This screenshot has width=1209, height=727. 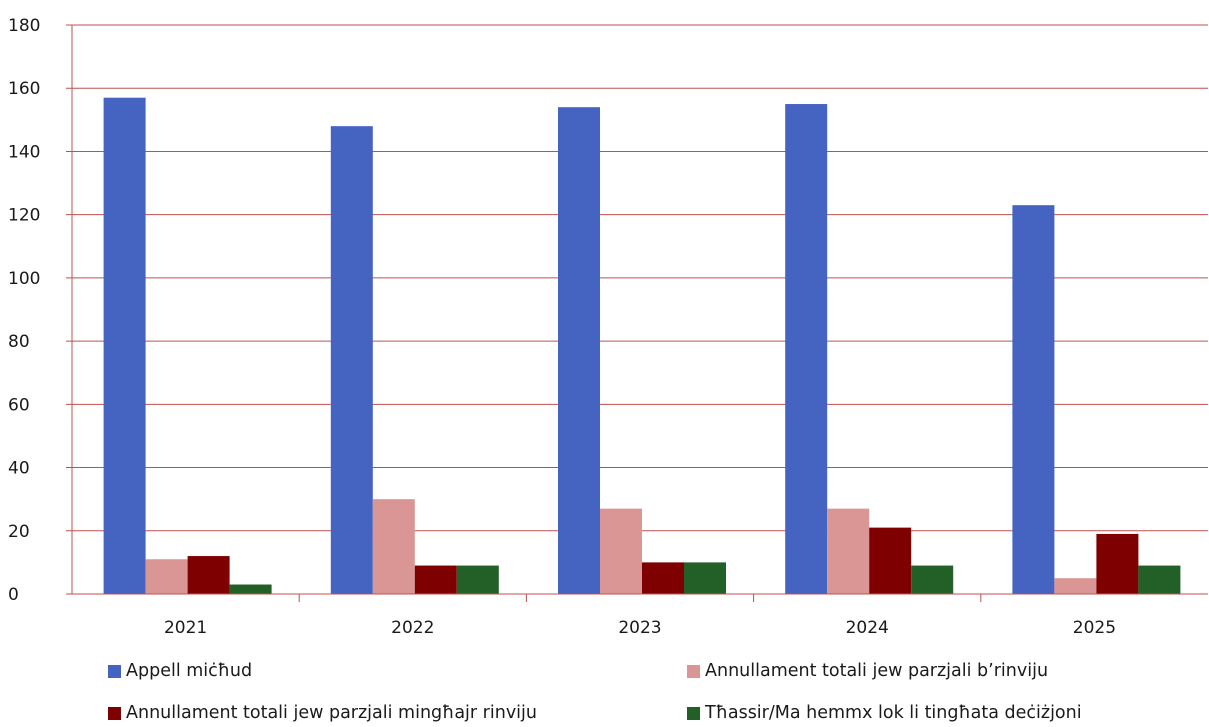 I want to click on y-axis-ticks: 0 20 40 60 80 100 120 140 160 180, so click(x=24, y=310).